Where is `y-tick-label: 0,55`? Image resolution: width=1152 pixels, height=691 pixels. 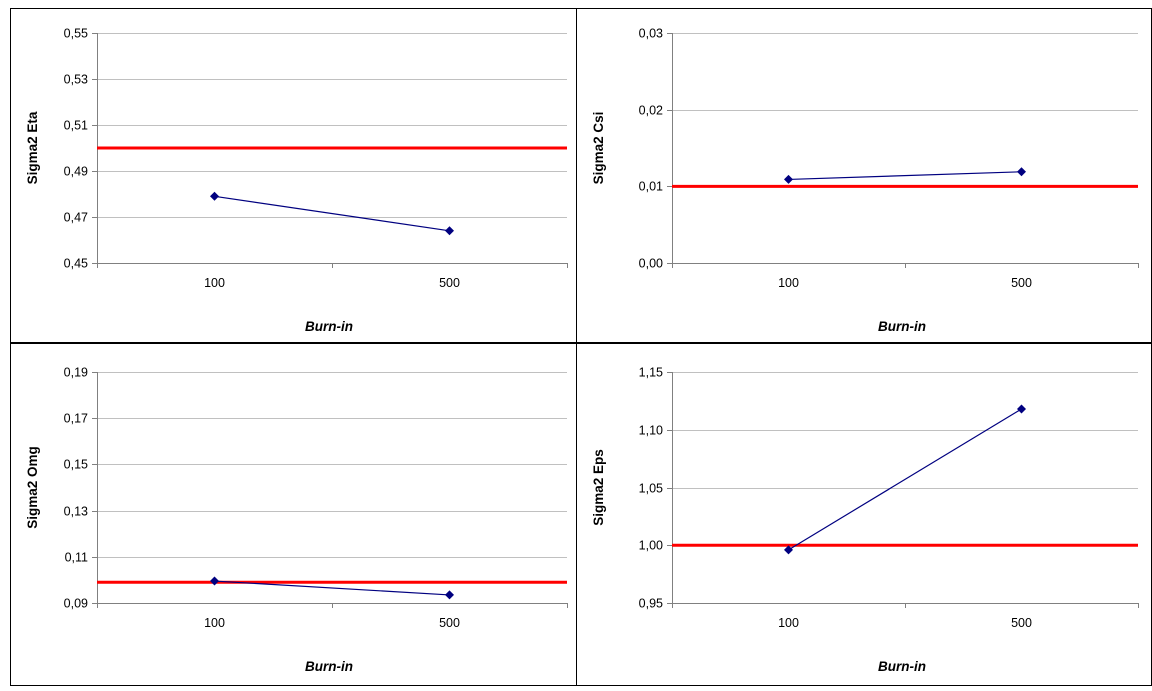
y-tick-label: 0,55 is located at coordinates (76, 34).